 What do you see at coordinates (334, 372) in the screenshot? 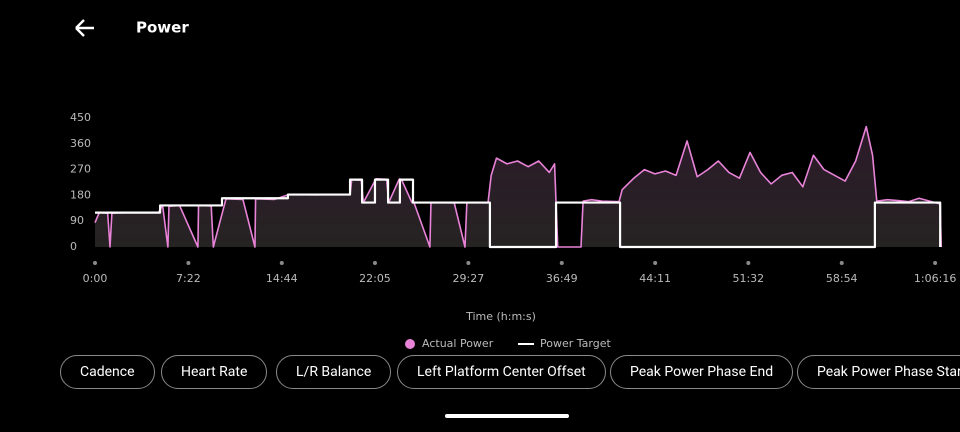
I see `filter-chip: L/R Balance` at bounding box center [334, 372].